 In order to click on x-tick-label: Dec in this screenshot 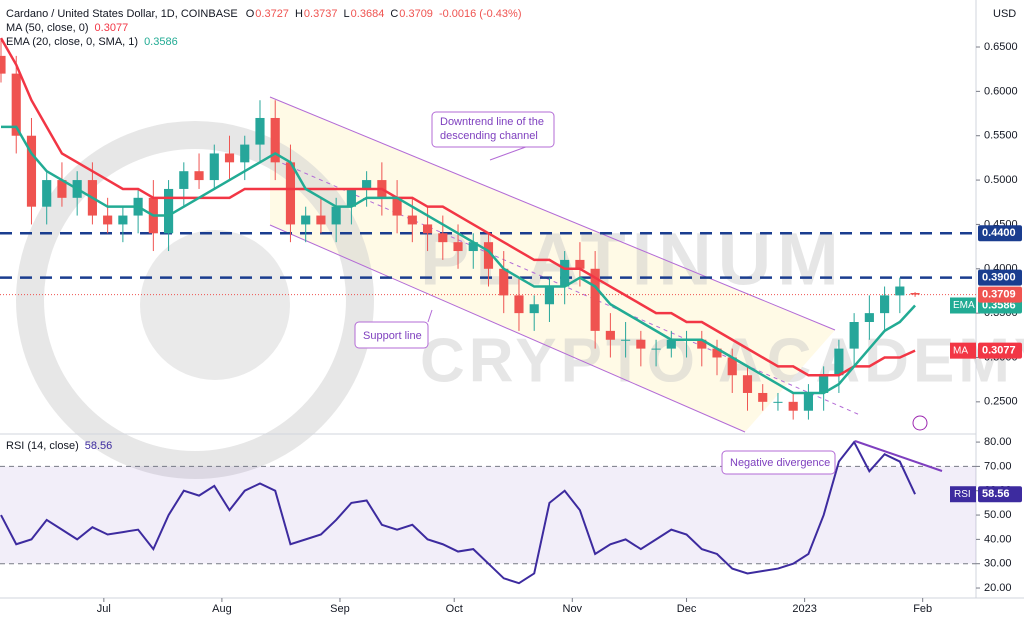, I will do `click(687, 609)`.